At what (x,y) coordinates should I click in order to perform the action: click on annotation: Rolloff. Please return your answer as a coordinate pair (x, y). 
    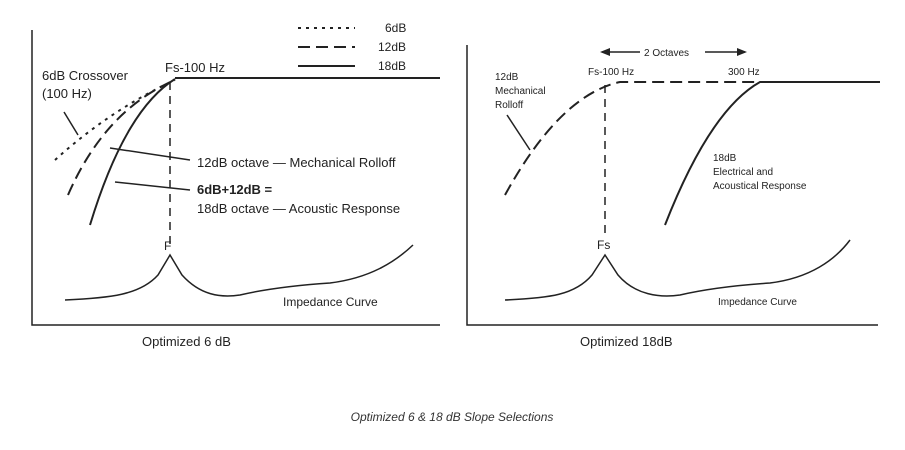
    Looking at the image, I should click on (509, 105).